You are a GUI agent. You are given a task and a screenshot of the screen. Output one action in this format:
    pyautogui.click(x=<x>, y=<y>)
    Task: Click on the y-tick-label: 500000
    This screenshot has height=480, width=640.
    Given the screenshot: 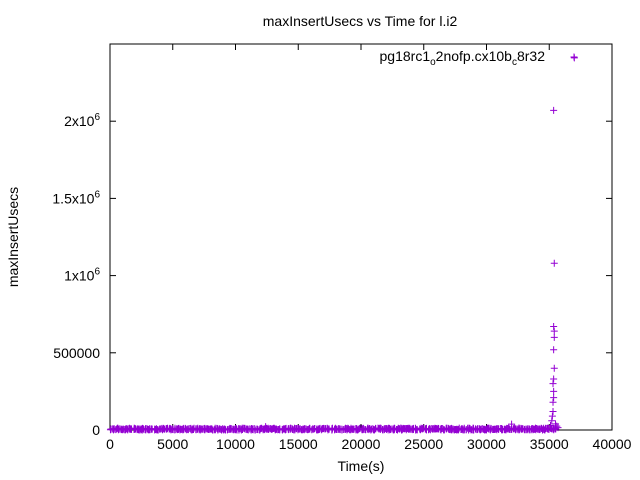 What is the action you would take?
    pyautogui.click(x=76, y=353)
    